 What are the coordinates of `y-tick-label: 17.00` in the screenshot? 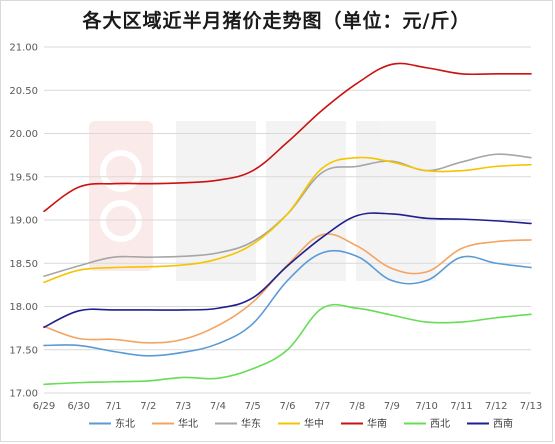 It's located at (23, 394).